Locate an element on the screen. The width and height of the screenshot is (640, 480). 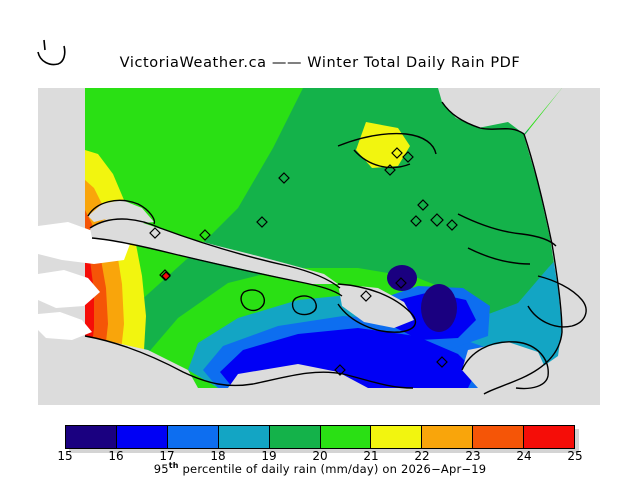
band-15-16-bullseye-central is located at coordinates (402, 278).